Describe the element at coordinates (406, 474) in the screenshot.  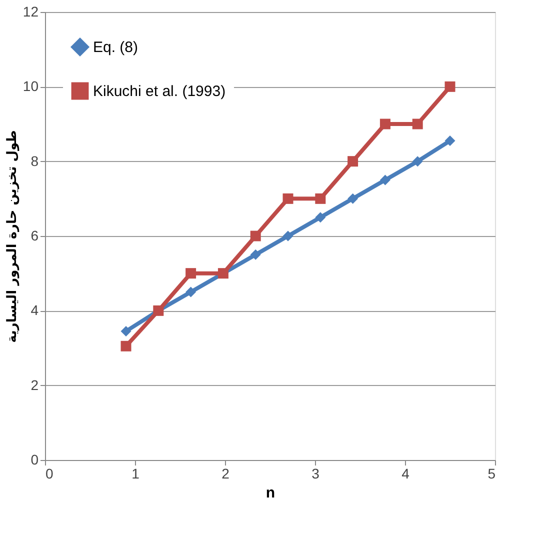
I see `x-tick-label: 4` at that location.